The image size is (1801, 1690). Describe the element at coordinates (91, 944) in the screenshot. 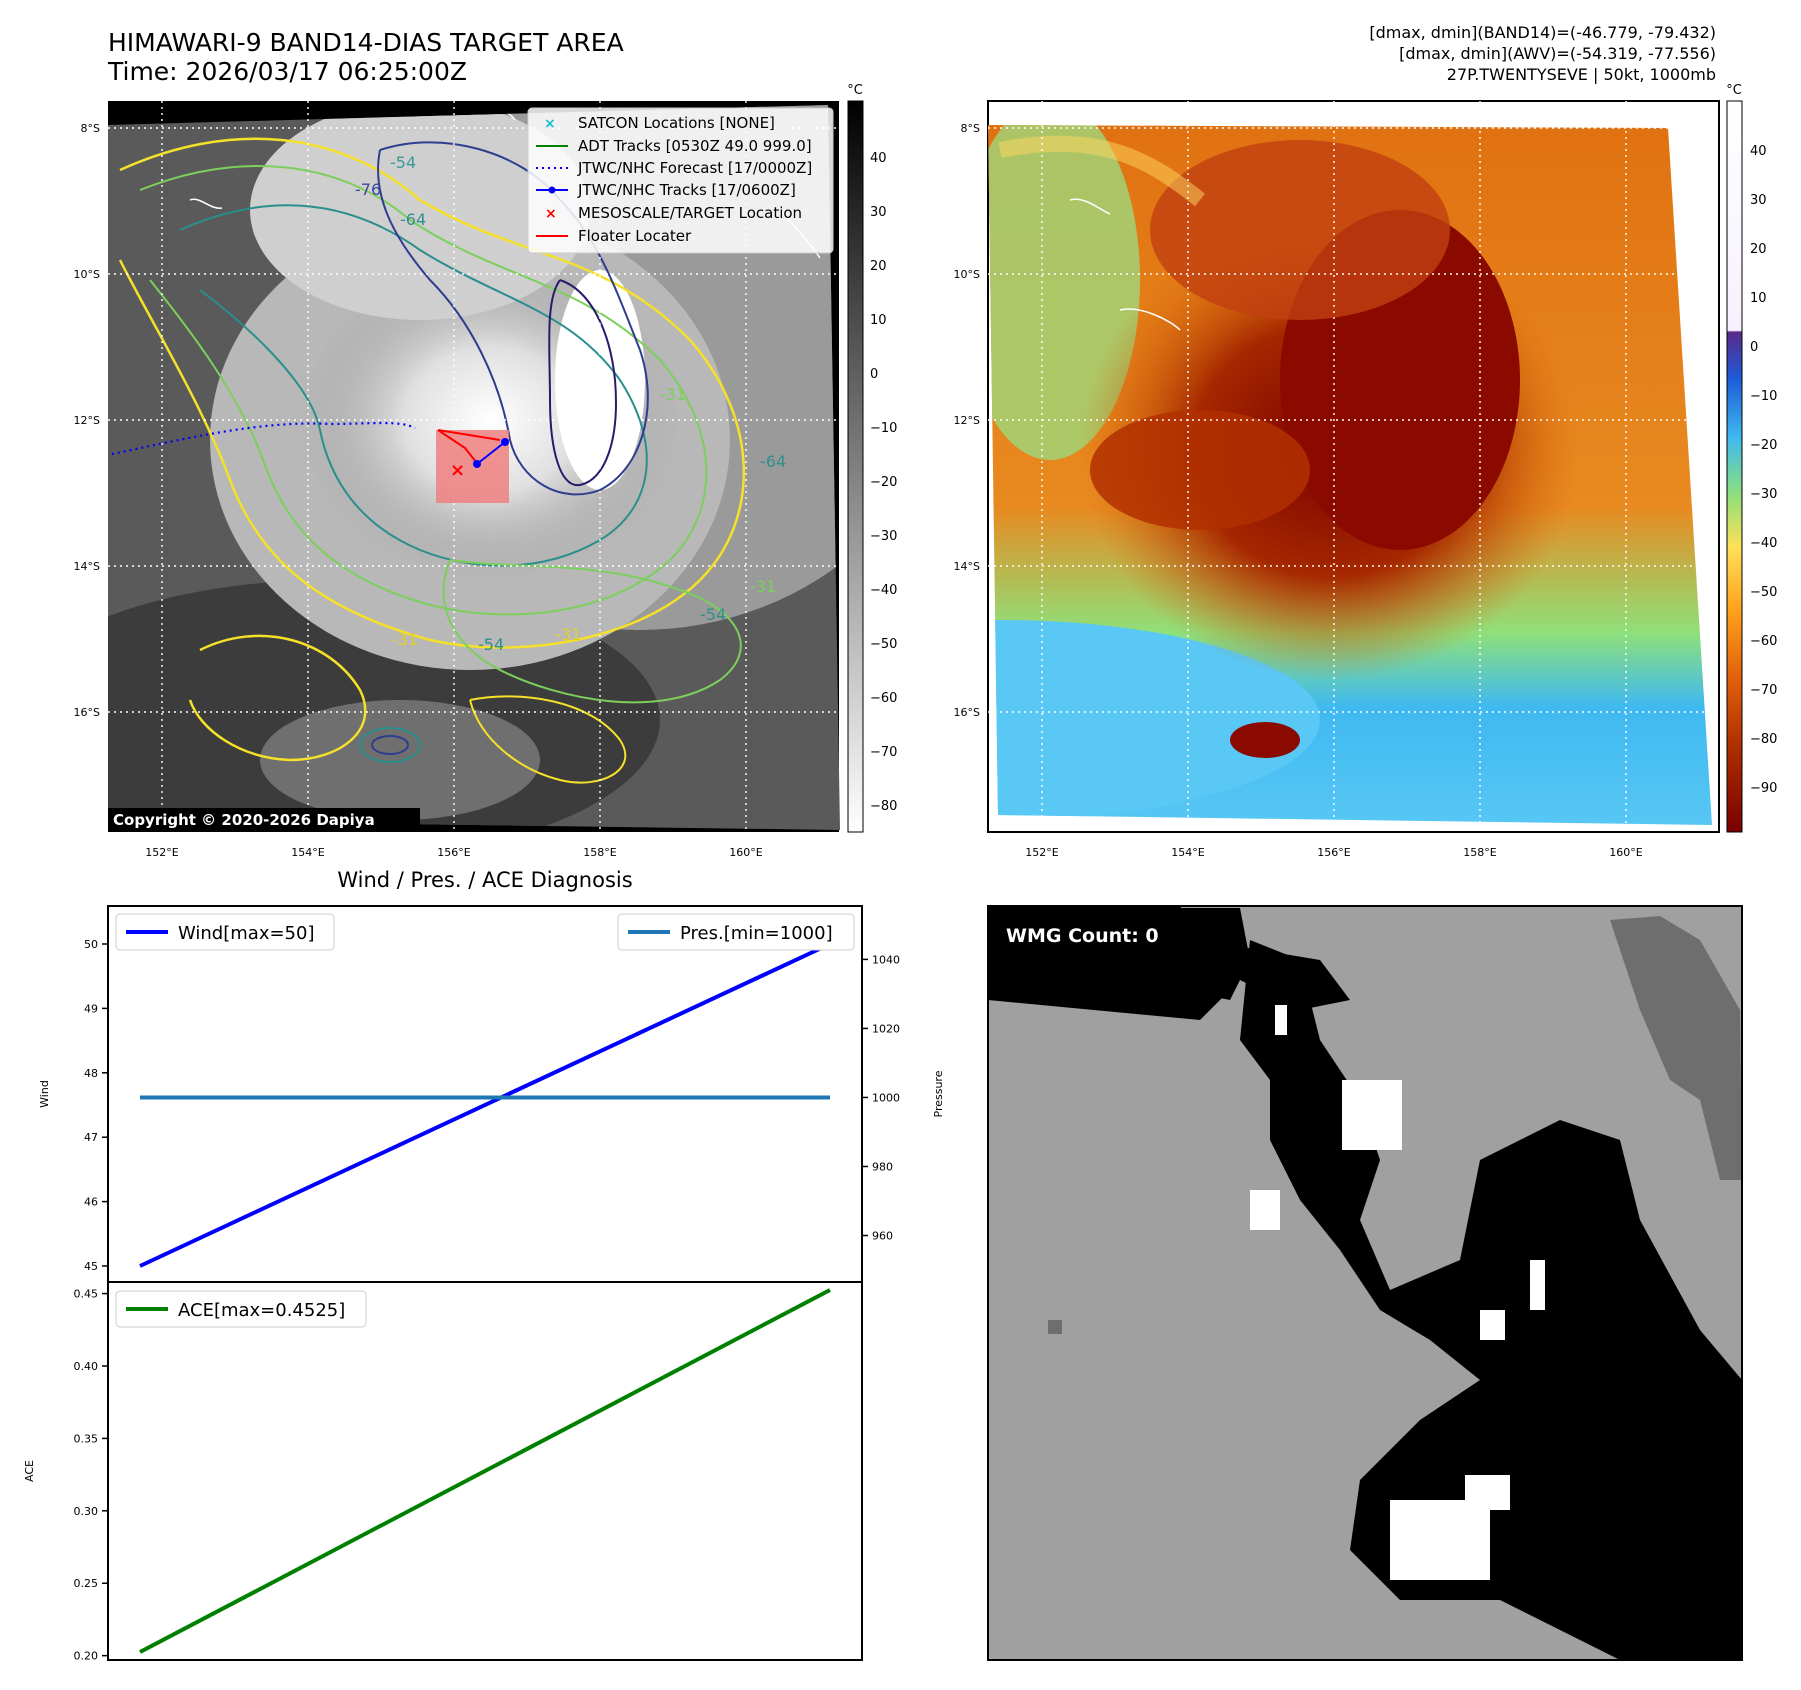

I see `wind-tick-label: 50` at that location.